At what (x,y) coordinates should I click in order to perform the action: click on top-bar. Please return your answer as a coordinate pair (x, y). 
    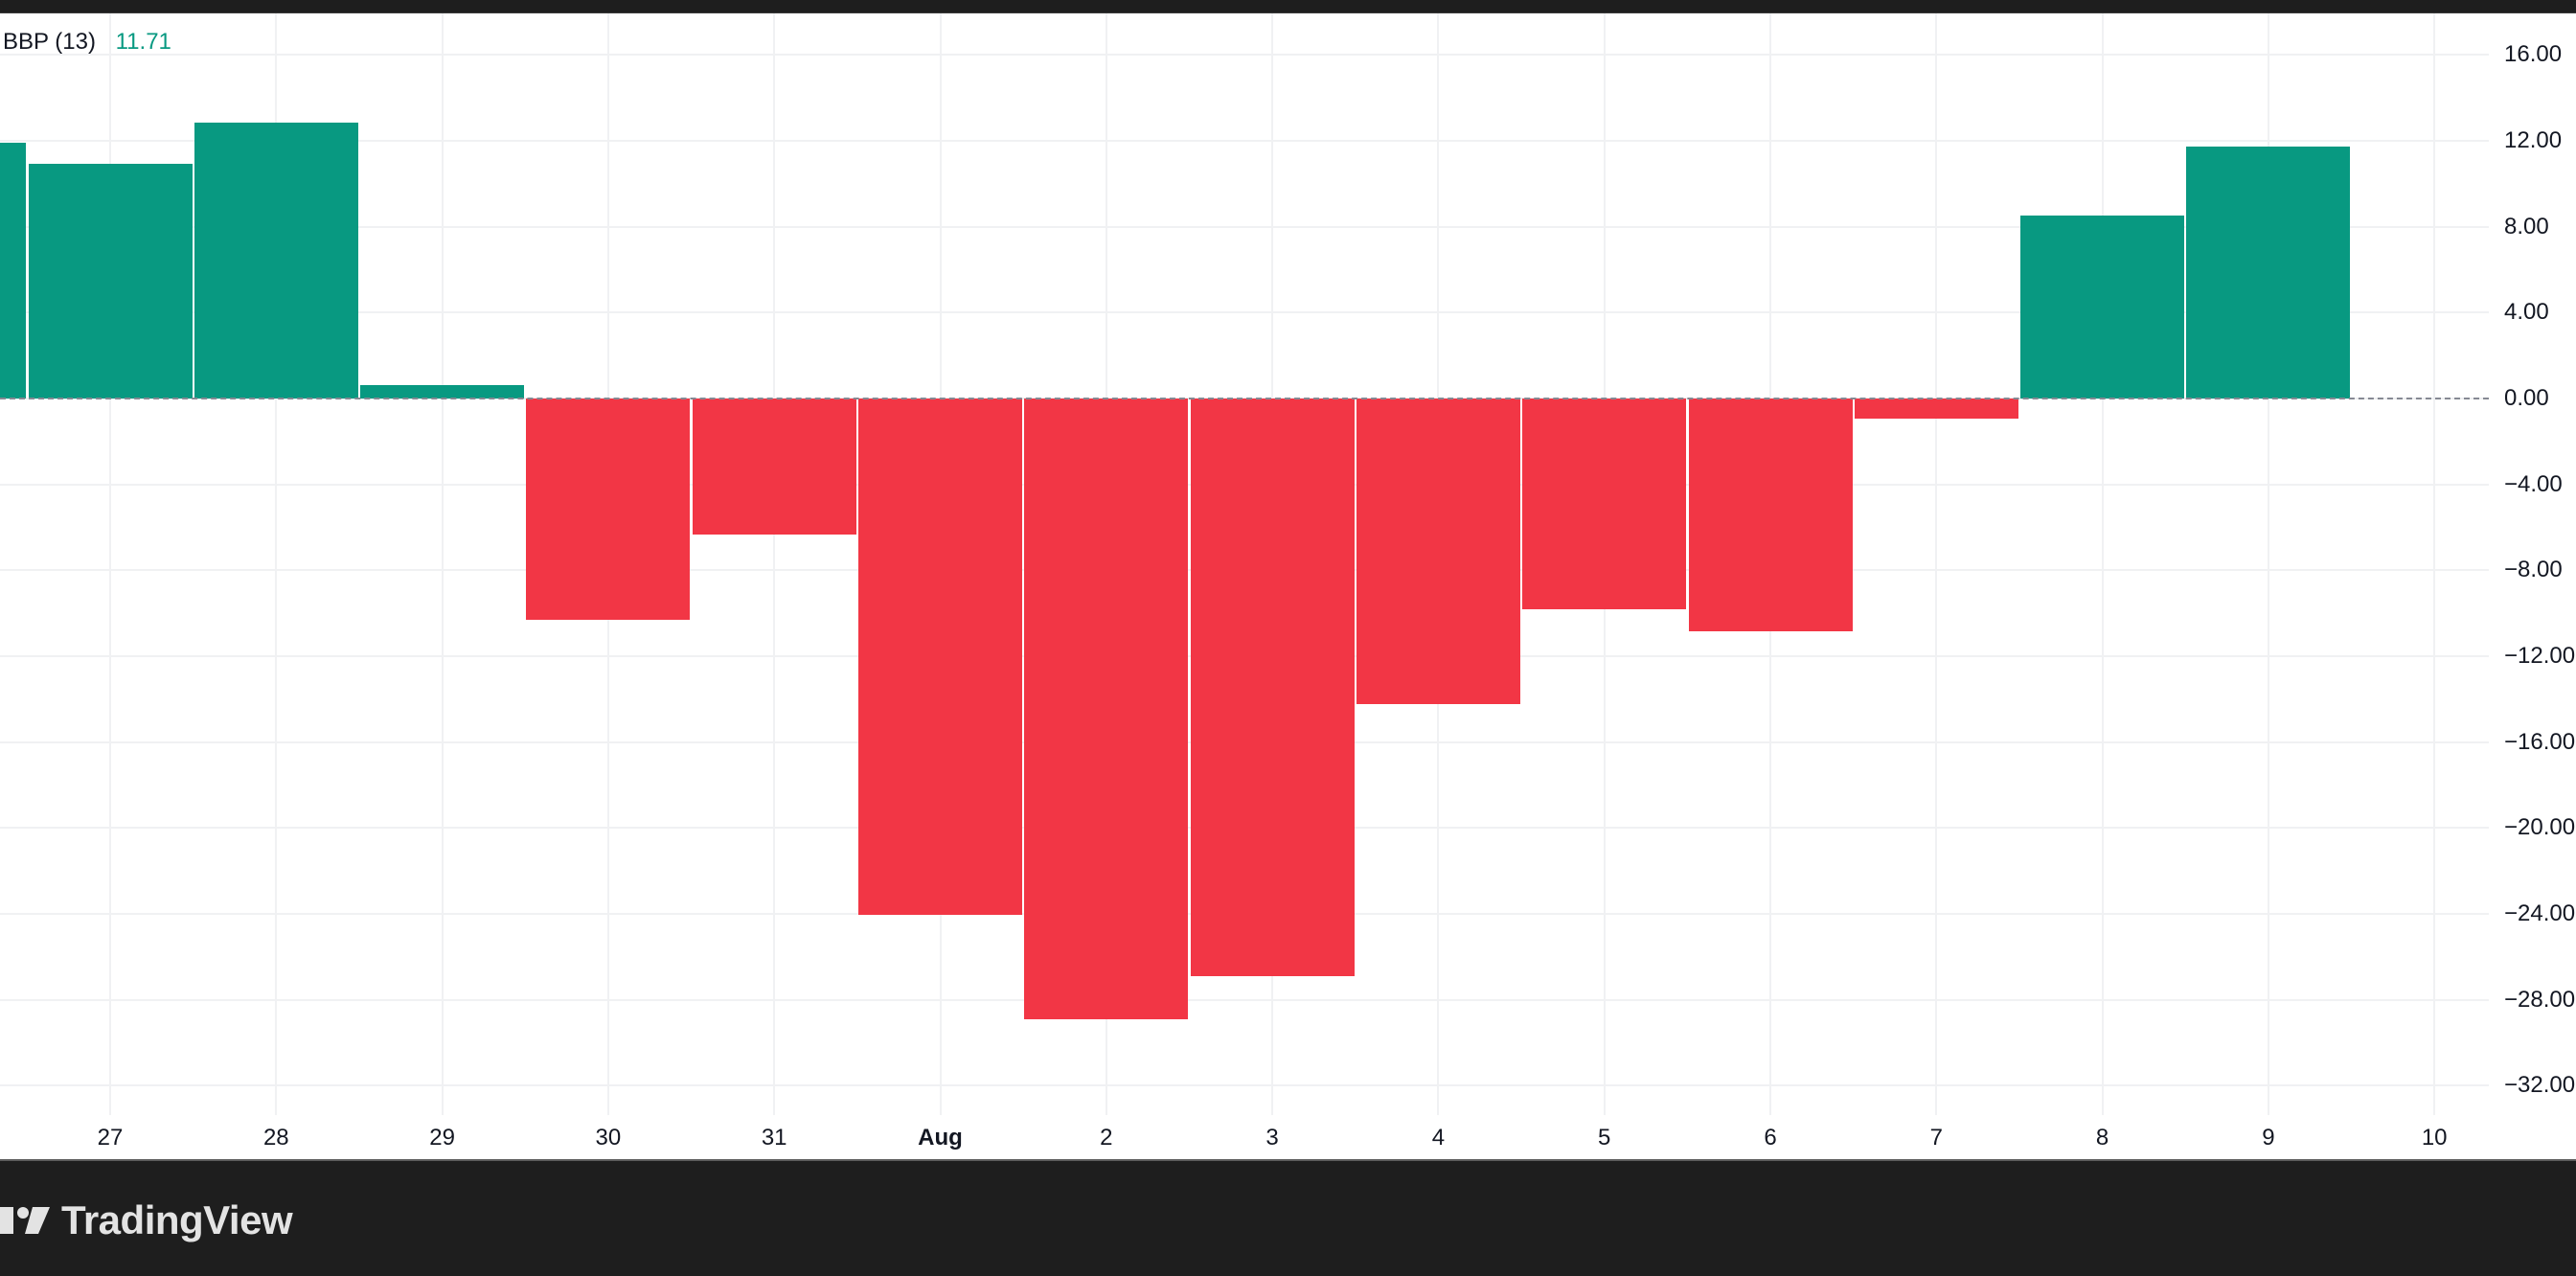
    Looking at the image, I should click on (1288, 6).